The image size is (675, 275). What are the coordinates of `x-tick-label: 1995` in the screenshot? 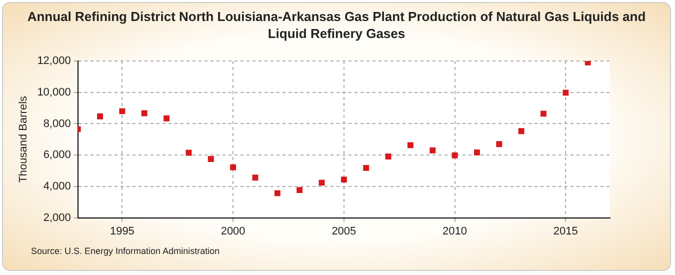 It's located at (122, 231).